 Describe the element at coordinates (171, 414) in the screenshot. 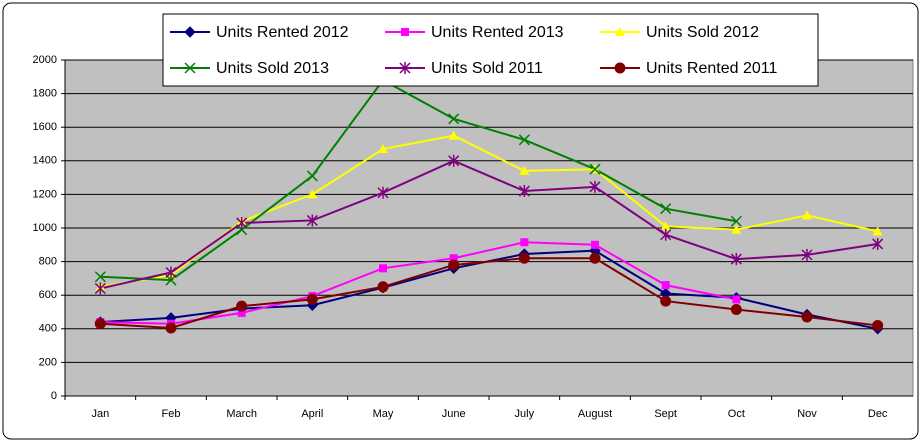

I see `x-tick-label: Feb` at that location.